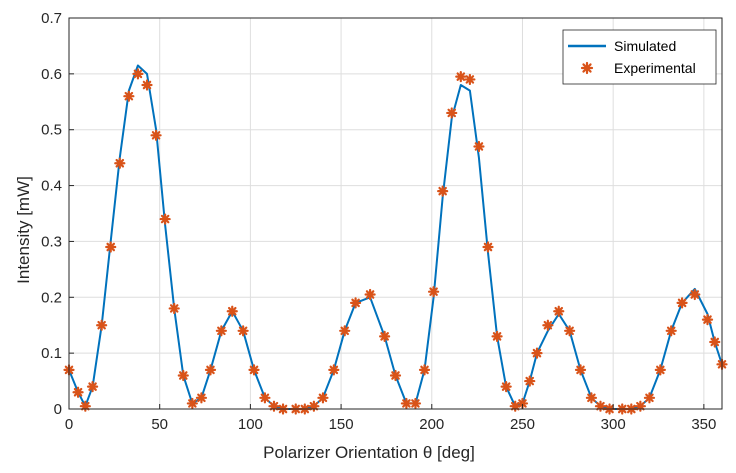  What do you see at coordinates (341, 424) in the screenshot?
I see `x-tick-label: 150` at bounding box center [341, 424].